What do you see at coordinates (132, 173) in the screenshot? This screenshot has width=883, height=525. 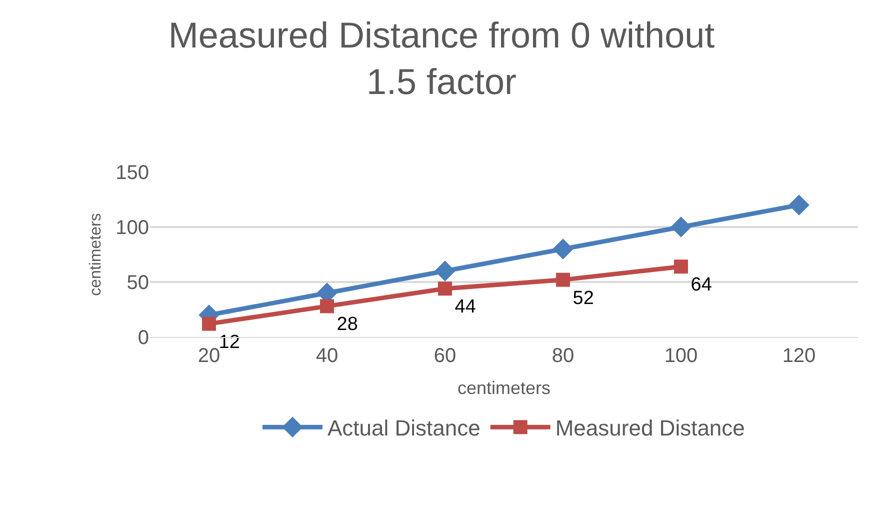 I see `y-tick-label: 150` at bounding box center [132, 173].